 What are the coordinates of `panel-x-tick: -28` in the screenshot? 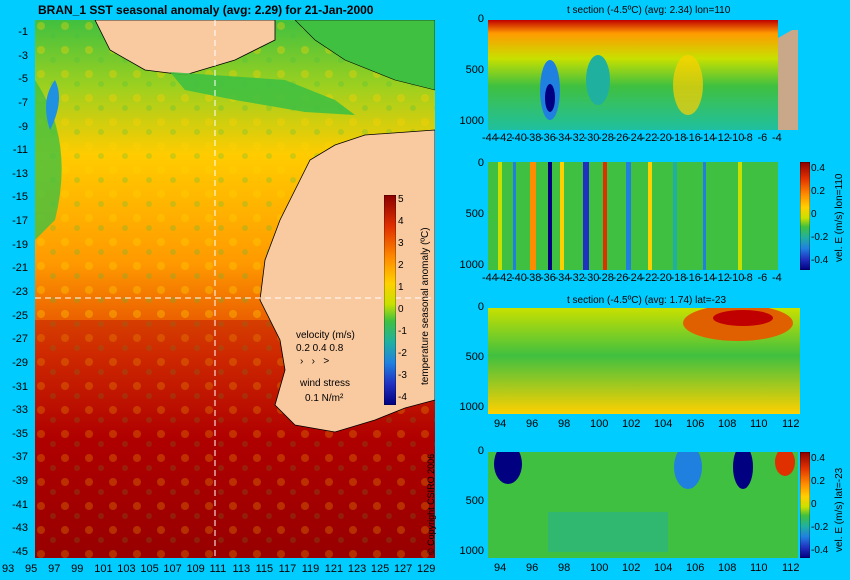 It's located at (606, 138).